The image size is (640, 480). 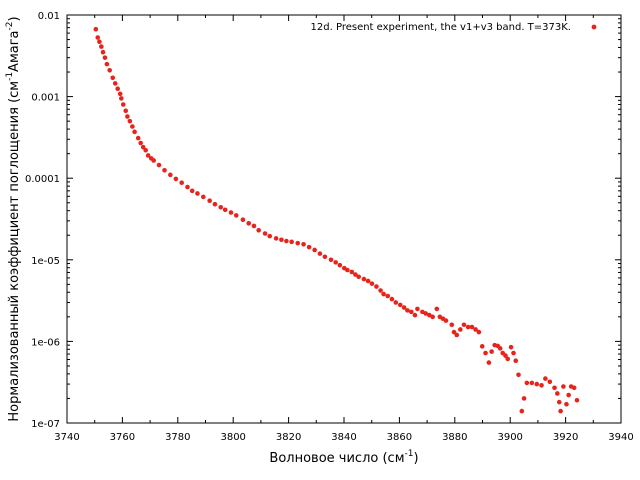 What do you see at coordinates (49, 16) in the screenshot?
I see `y-tick-label: 0.01` at bounding box center [49, 16].